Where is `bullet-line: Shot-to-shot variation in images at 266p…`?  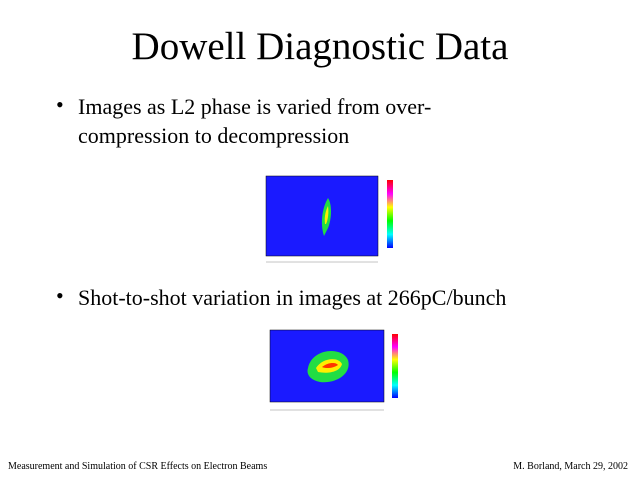 bullet-line: Shot-to-shot variation in images at 266p… is located at coordinates (292, 297).